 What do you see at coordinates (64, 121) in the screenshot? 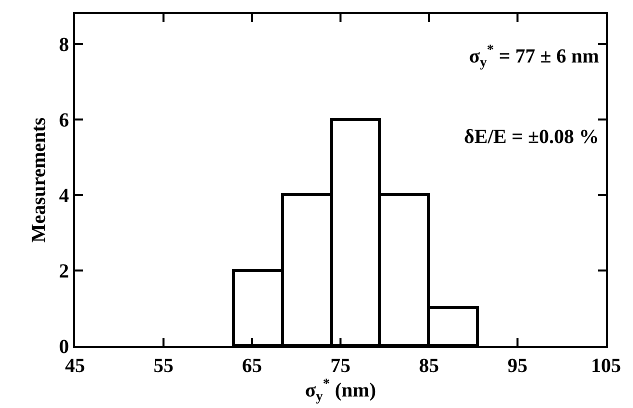
I see `y-tick-label: 6` at bounding box center [64, 121].